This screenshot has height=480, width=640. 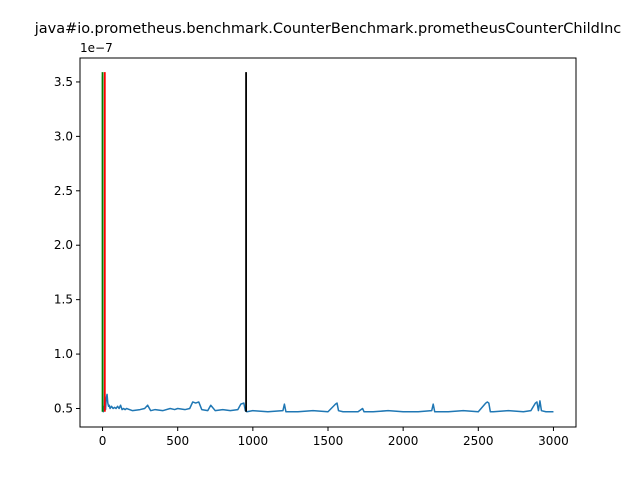 I want to click on y-tick-label: 1.5, so click(x=63, y=300).